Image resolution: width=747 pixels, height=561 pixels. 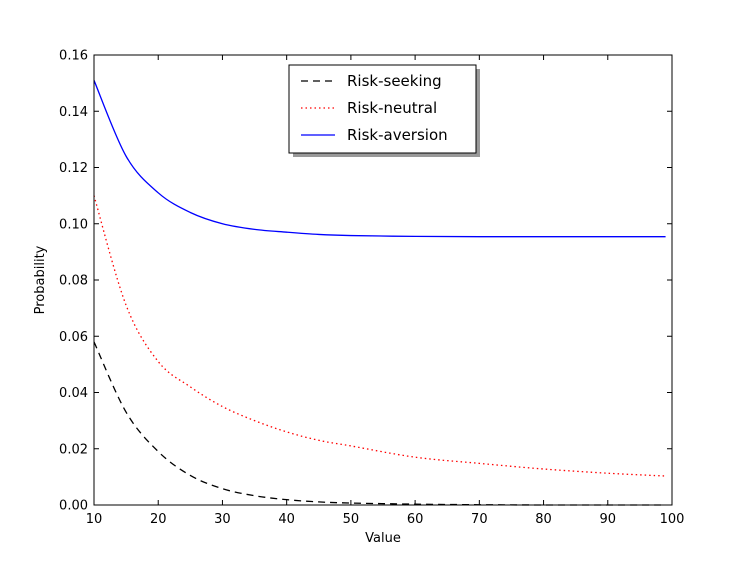 I want to click on x-tick-label: 50, so click(x=351, y=519).